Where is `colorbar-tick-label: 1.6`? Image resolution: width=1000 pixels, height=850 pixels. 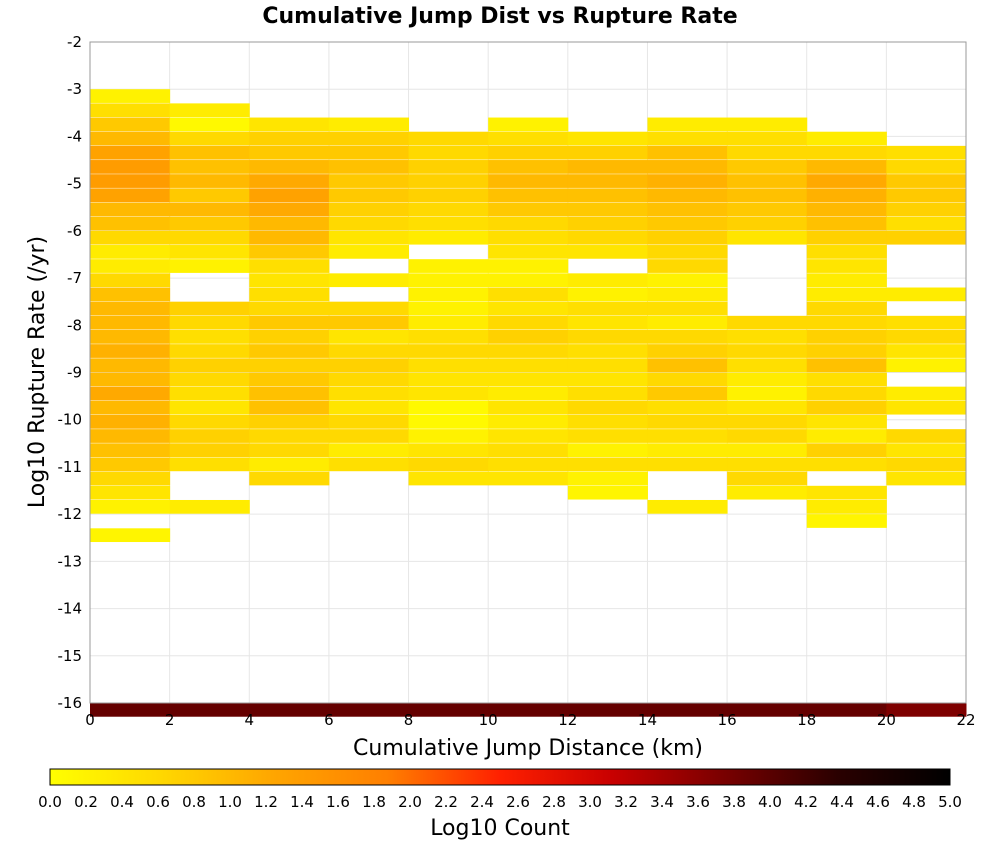
colorbar-tick-label: 1.6 is located at coordinates (338, 802).